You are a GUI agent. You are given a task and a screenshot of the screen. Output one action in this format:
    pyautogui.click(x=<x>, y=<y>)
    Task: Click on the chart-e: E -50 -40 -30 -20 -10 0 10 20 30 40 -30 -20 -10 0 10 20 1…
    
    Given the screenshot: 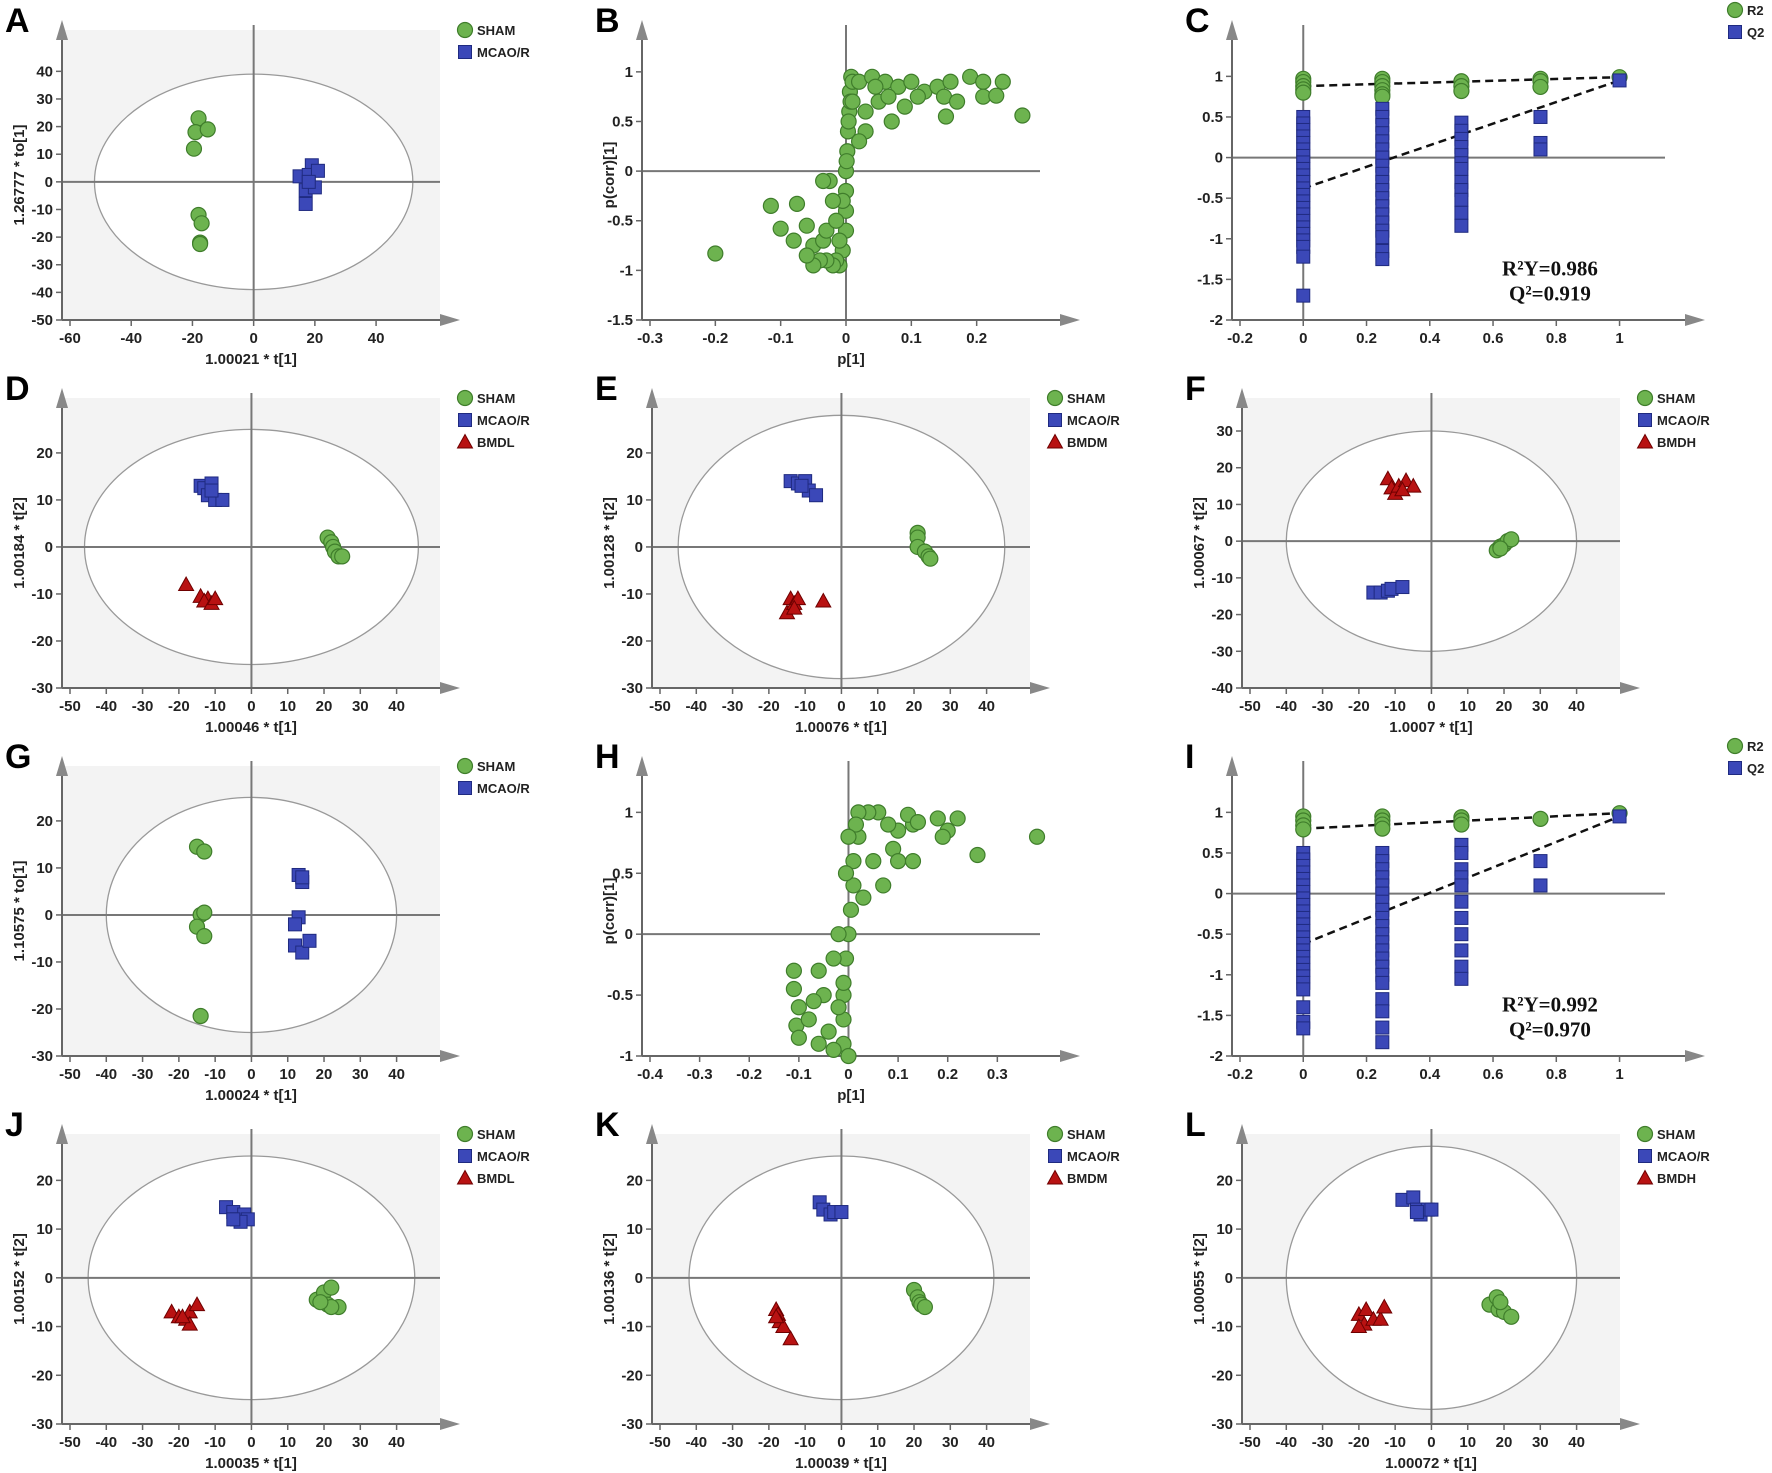 What is the action you would take?
    pyautogui.click(x=857, y=553)
    